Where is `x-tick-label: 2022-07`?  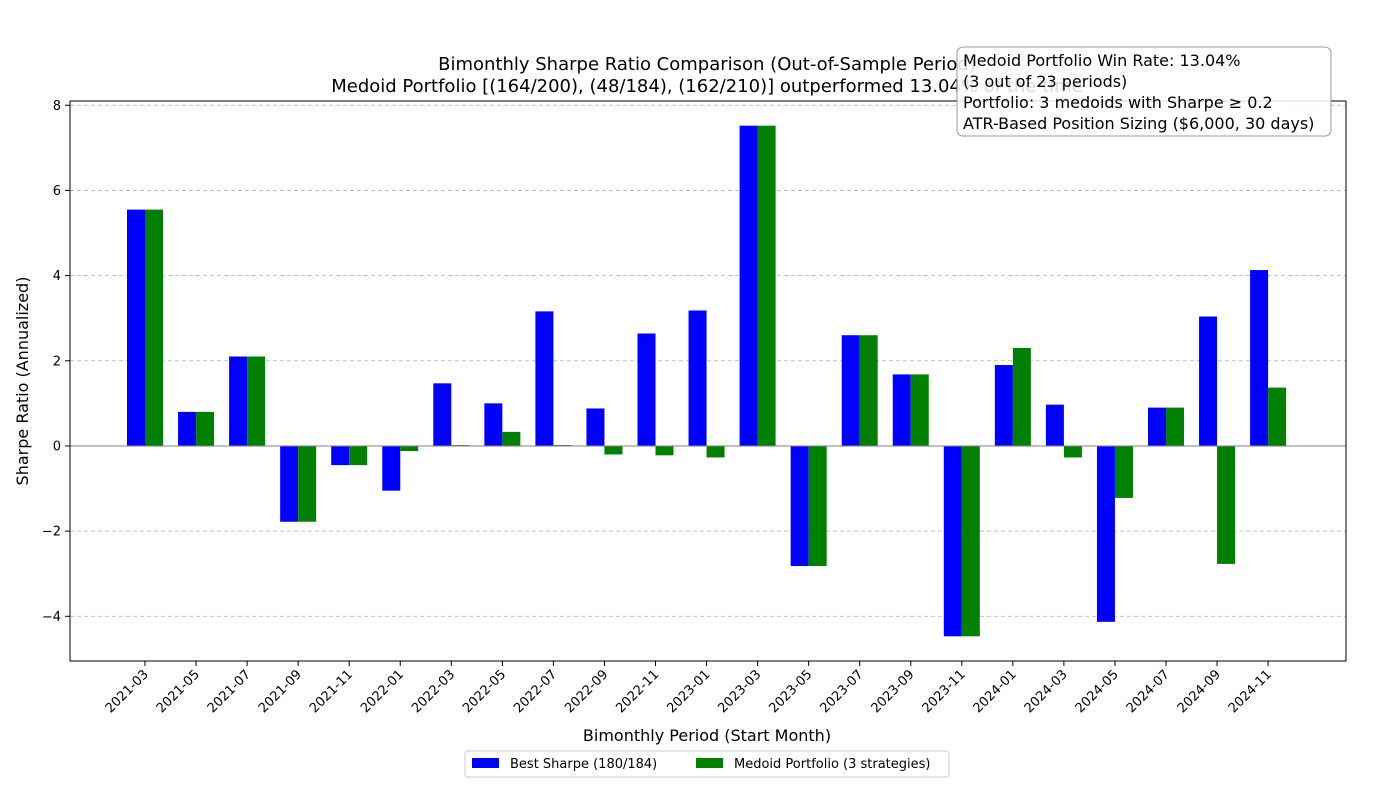
x-tick-label: 2022-07 is located at coordinates (535, 691).